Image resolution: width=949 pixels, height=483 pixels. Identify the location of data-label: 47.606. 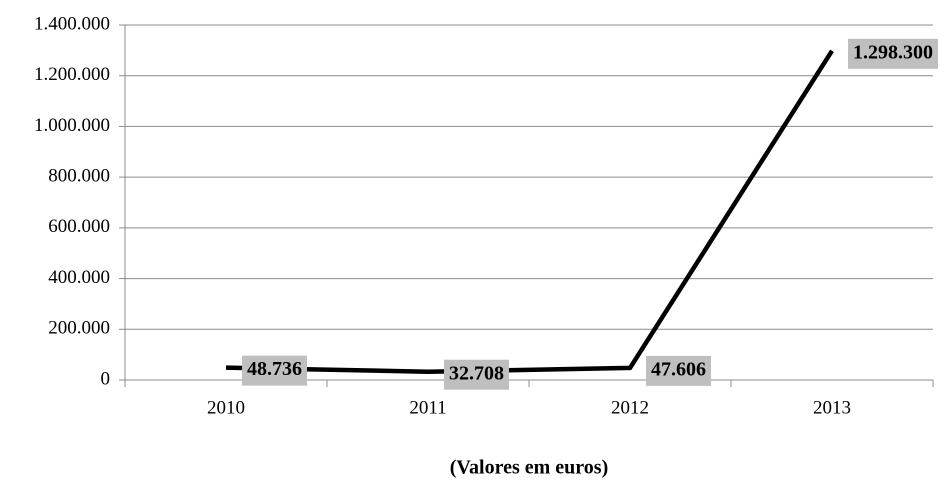
(678, 370).